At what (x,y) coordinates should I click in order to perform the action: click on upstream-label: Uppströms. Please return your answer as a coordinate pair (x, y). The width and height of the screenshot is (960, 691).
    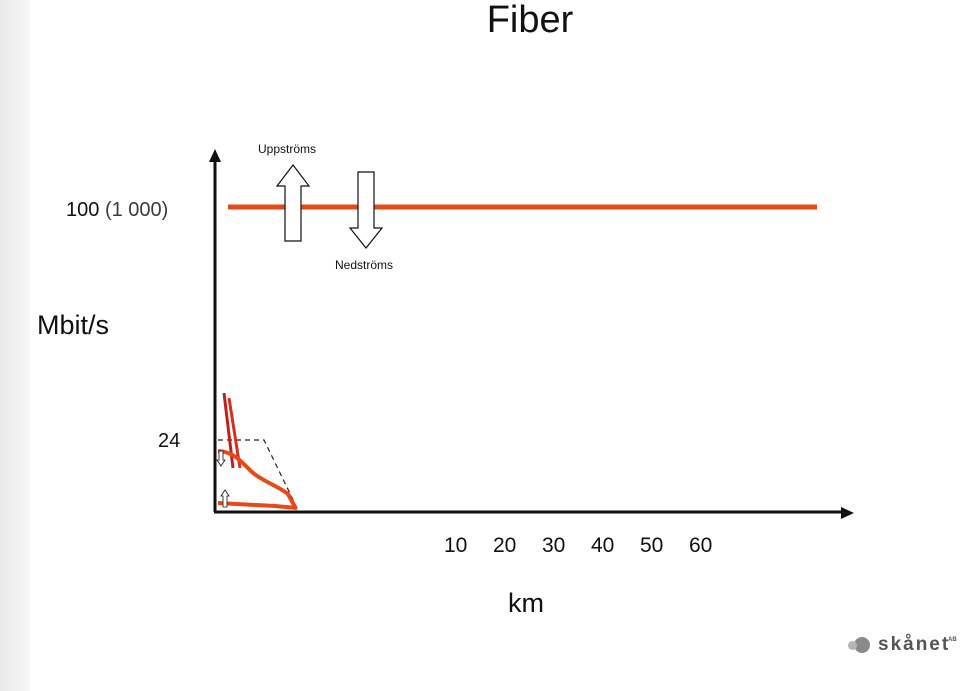
    Looking at the image, I should click on (287, 149).